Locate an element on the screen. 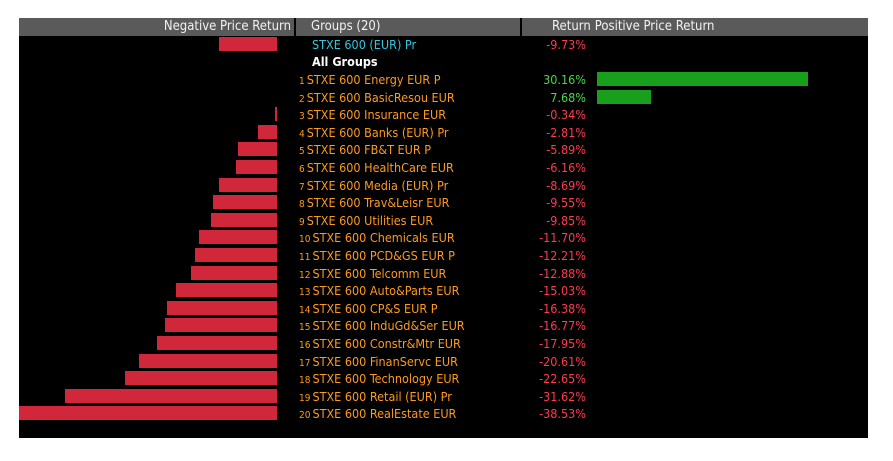 Image resolution: width=893 pixels, height=461 pixels. sector-label: 19 STXE 600 Retail (EUR) Pr is located at coordinates (375, 396).